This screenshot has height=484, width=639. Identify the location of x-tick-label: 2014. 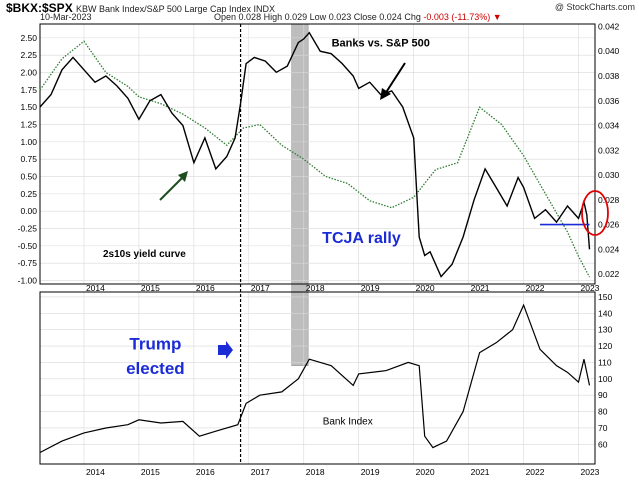
(95, 288).